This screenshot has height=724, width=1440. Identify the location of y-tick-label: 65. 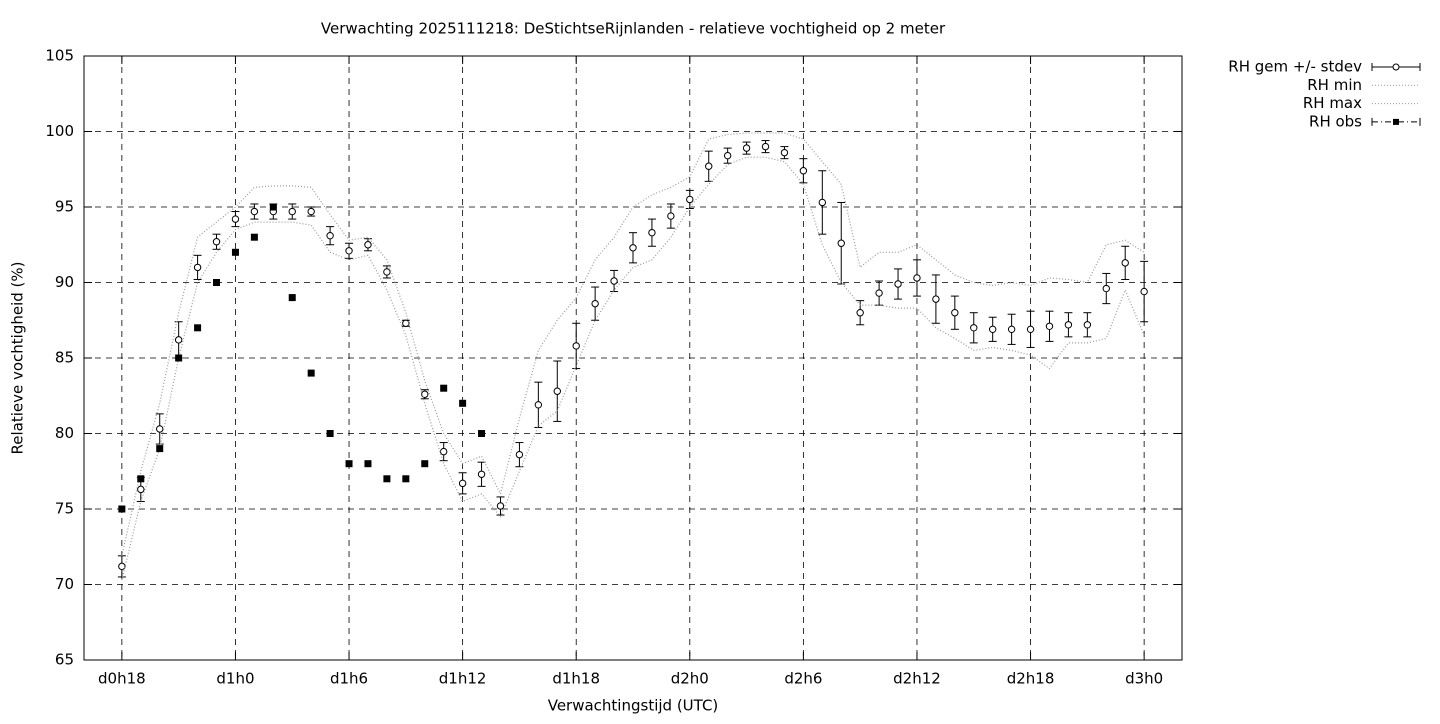
(64, 660).